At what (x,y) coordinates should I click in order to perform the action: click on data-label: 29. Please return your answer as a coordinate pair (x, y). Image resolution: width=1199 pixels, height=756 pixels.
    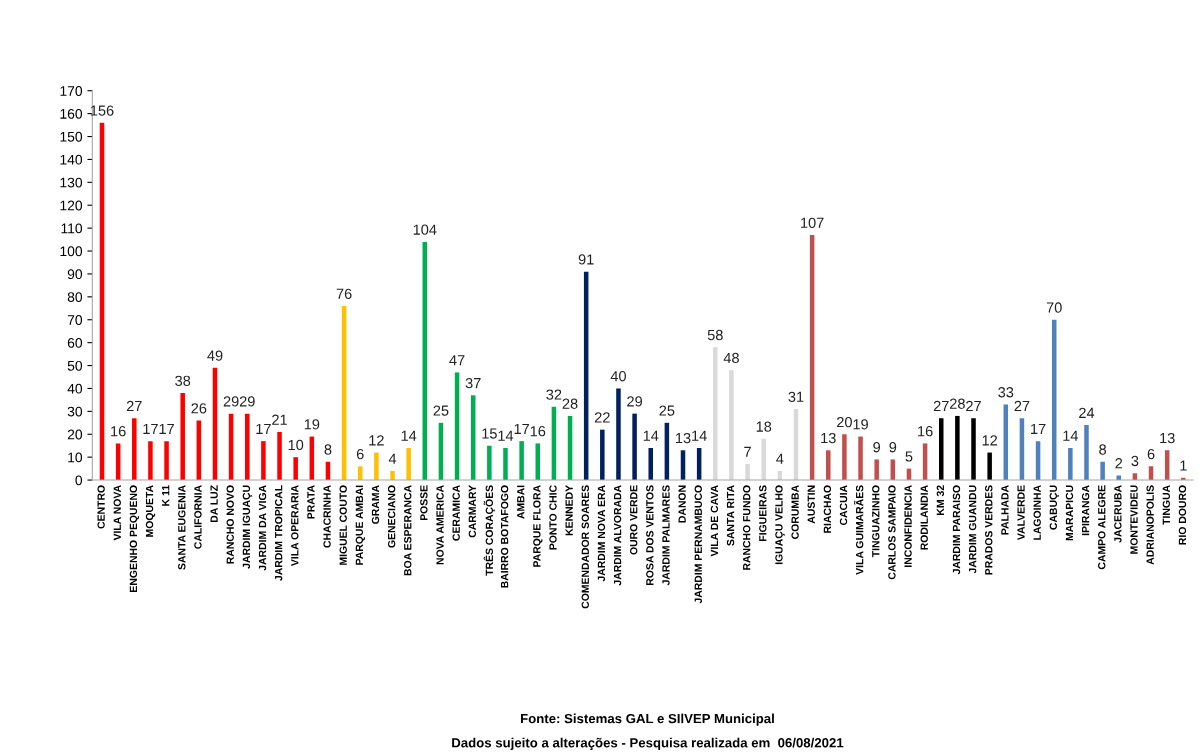
    Looking at the image, I should click on (231, 401).